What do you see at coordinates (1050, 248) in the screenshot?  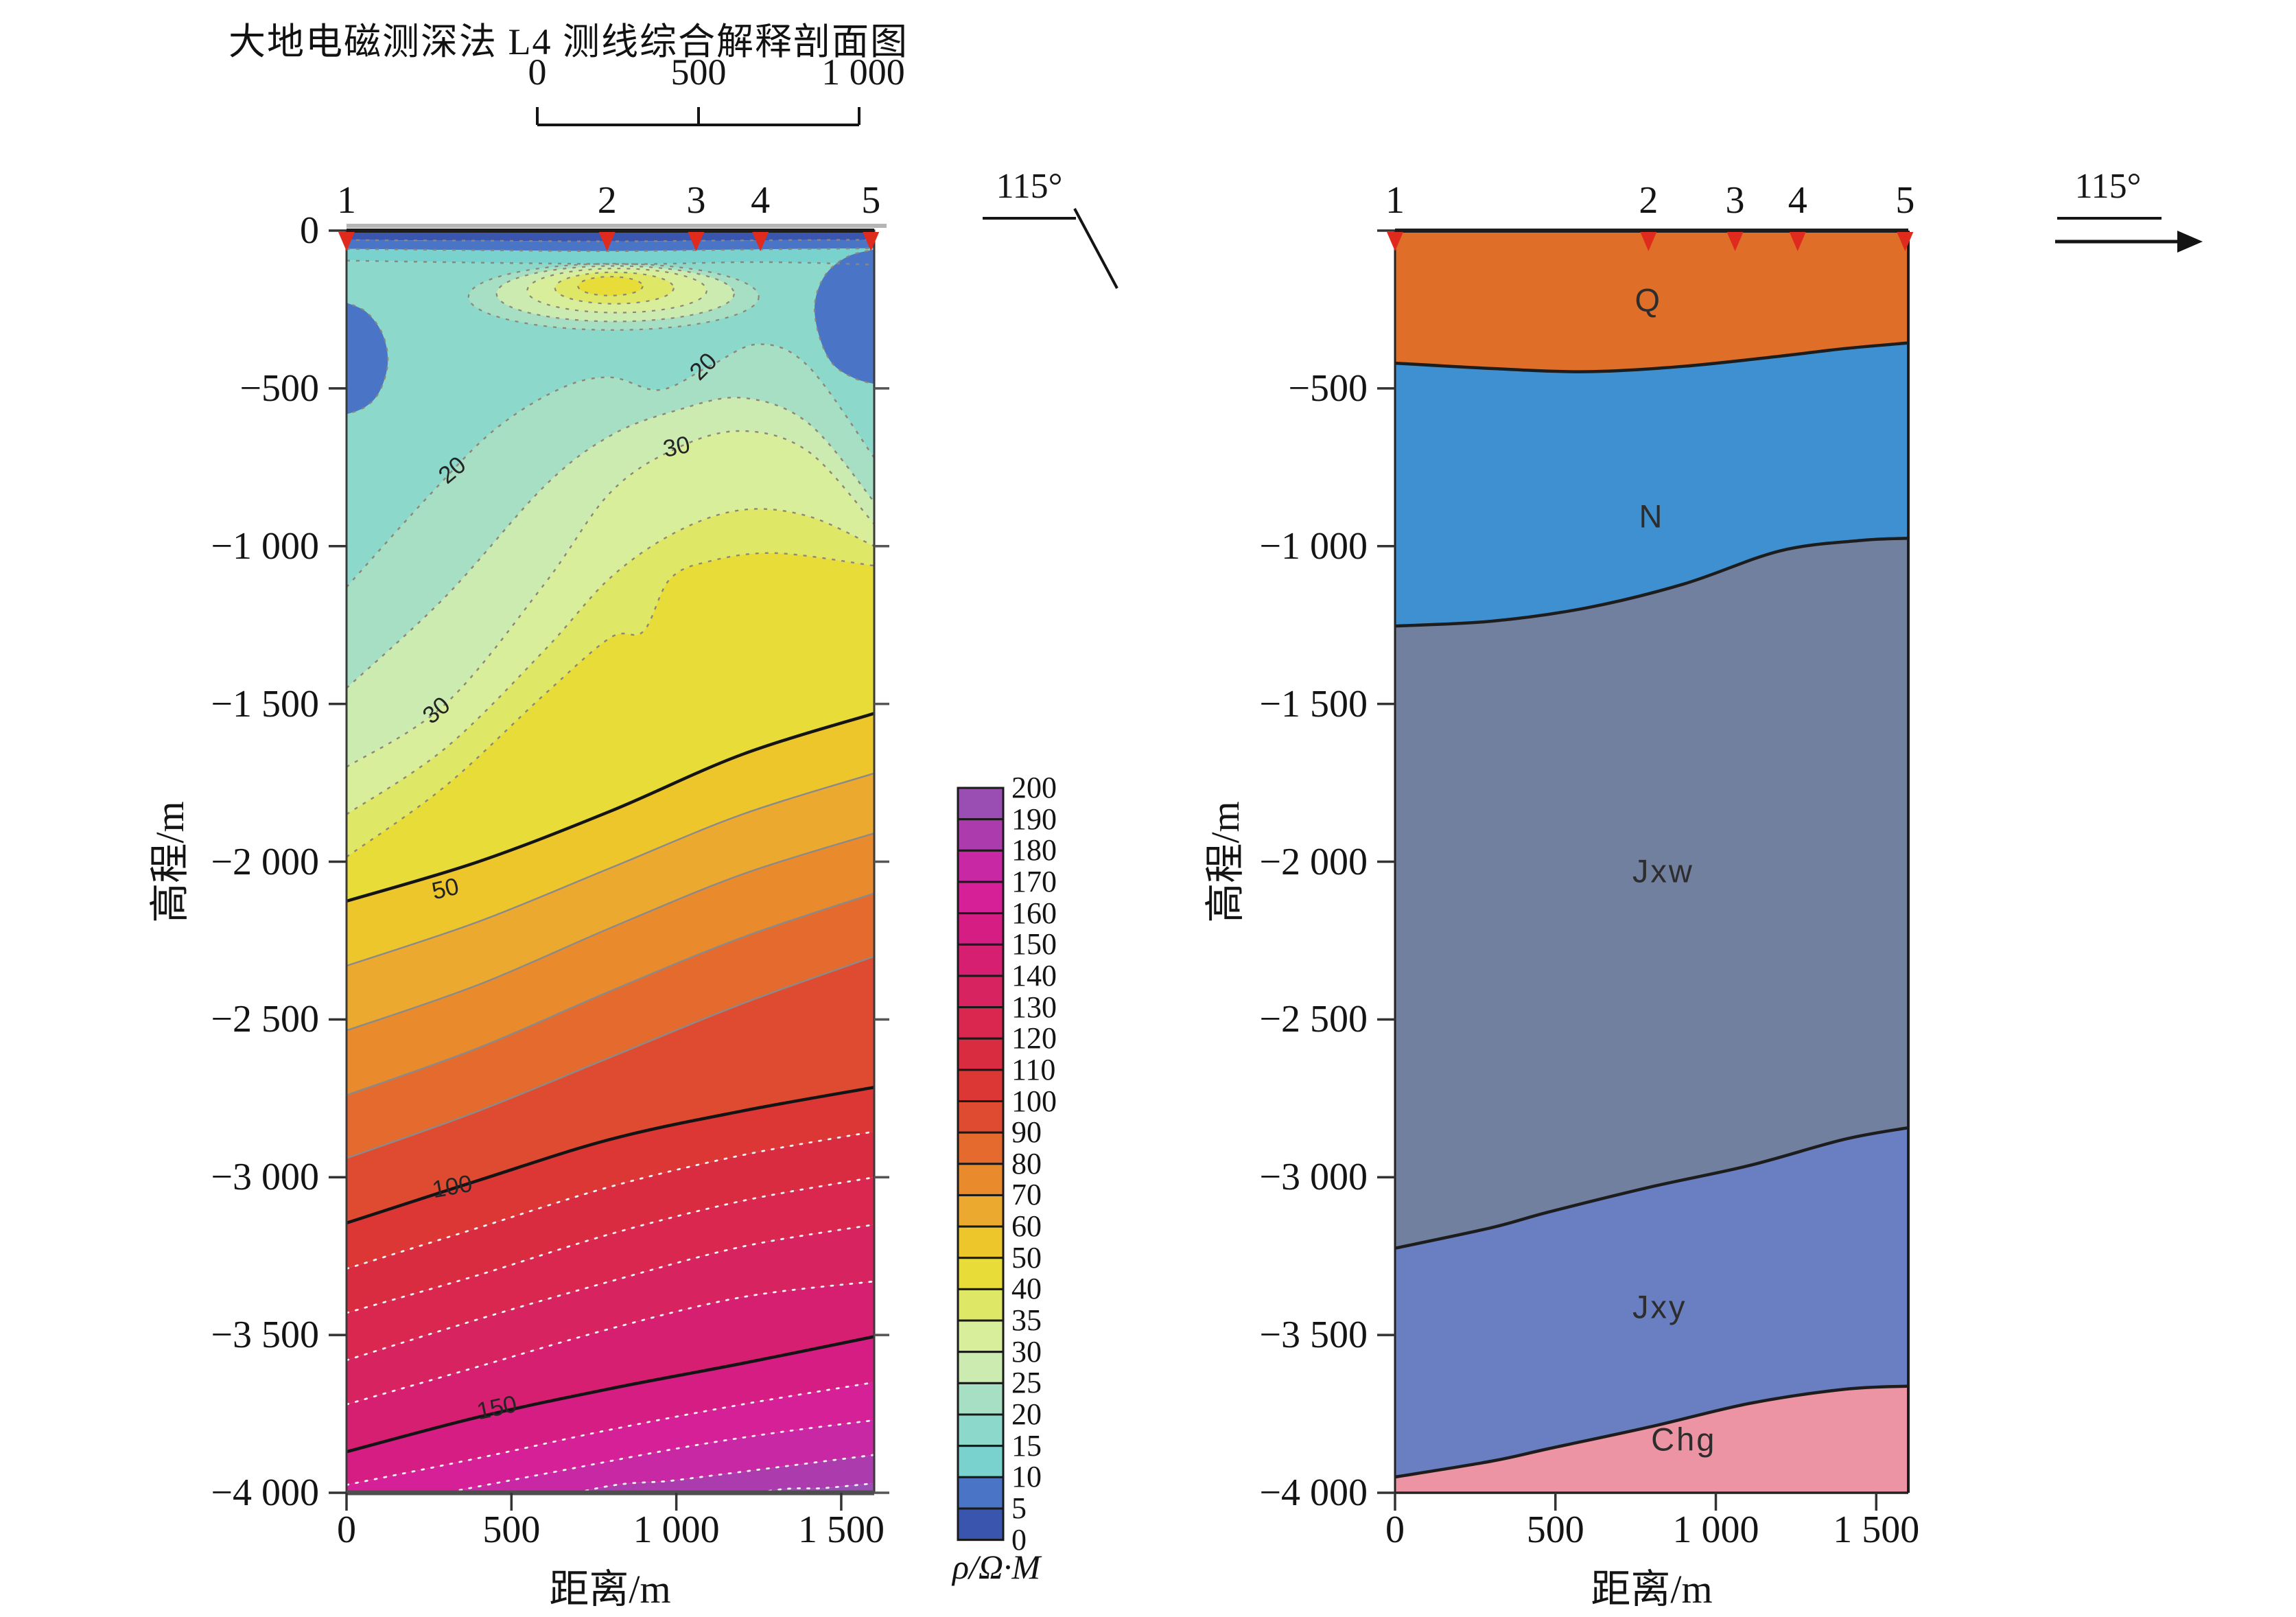 I see `azimuth-symbol-left-icon` at bounding box center [1050, 248].